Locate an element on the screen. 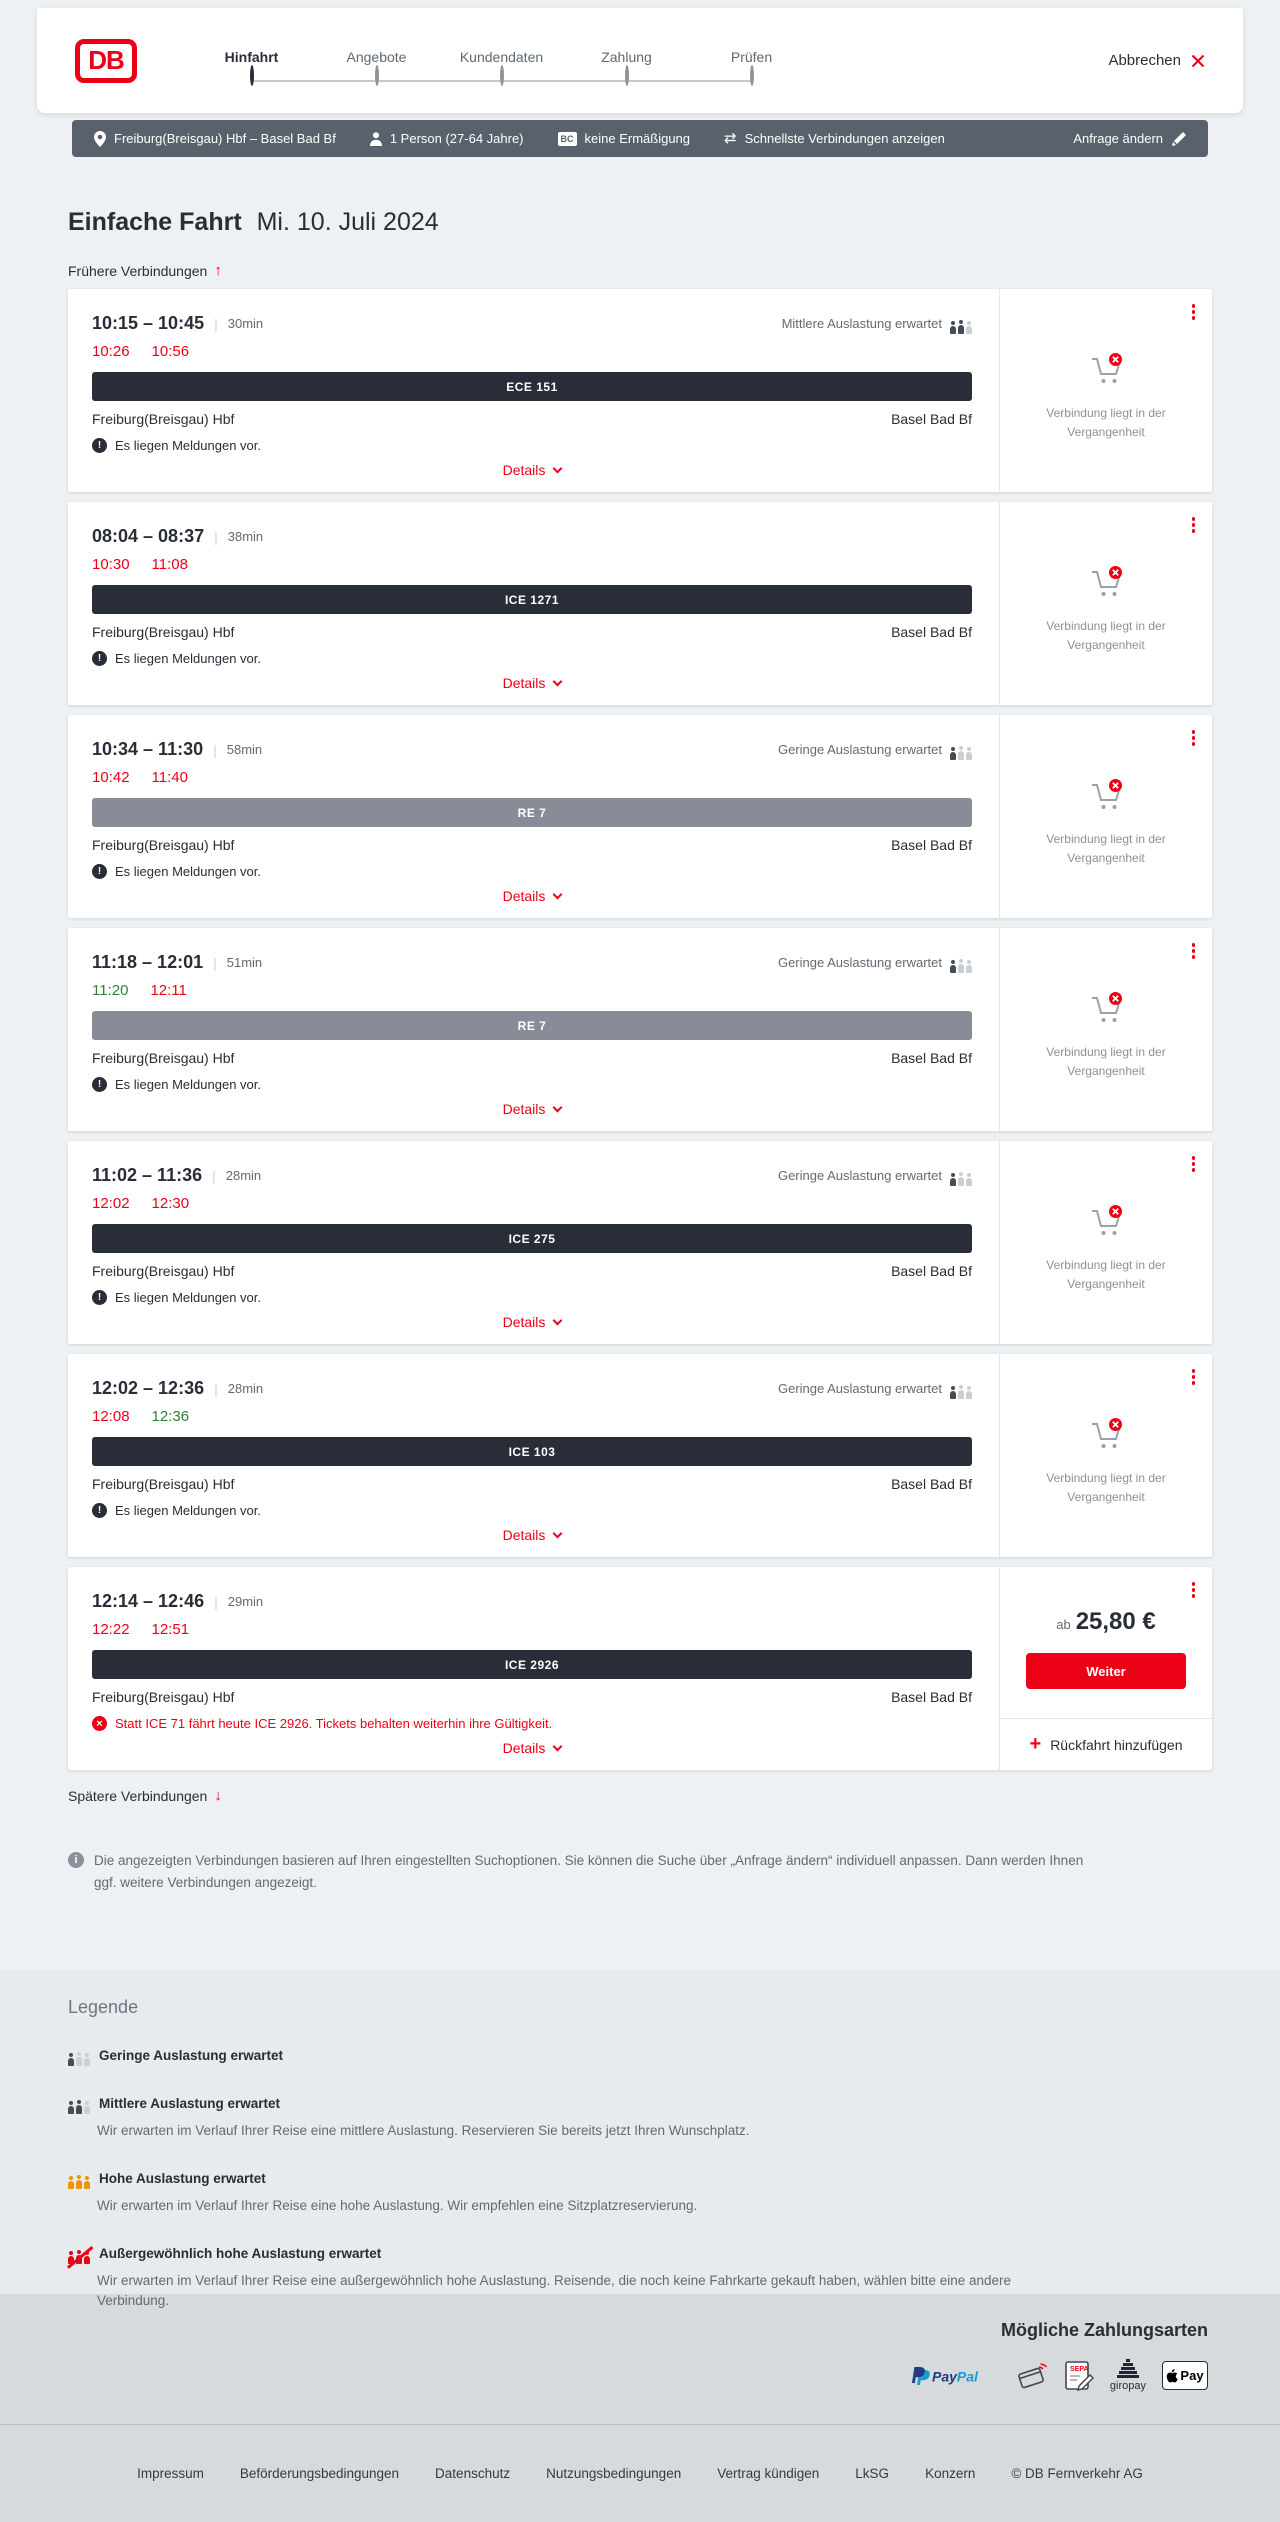 The height and width of the screenshot is (2522, 1280). delayed-arrival-time: 12:36 is located at coordinates (170, 1416).